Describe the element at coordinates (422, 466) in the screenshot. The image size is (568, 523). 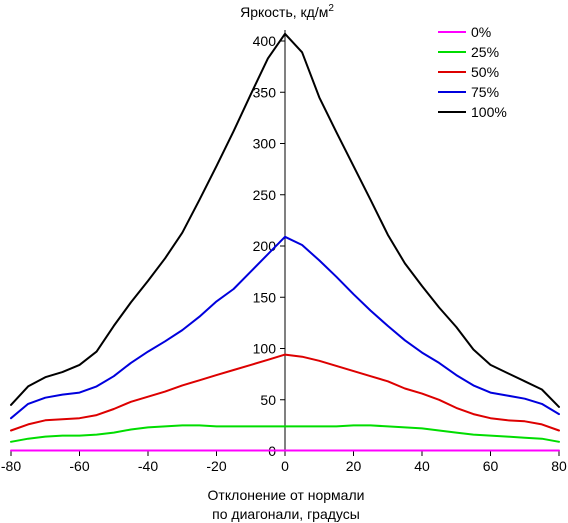
I see `x-tick-label: 40` at that location.